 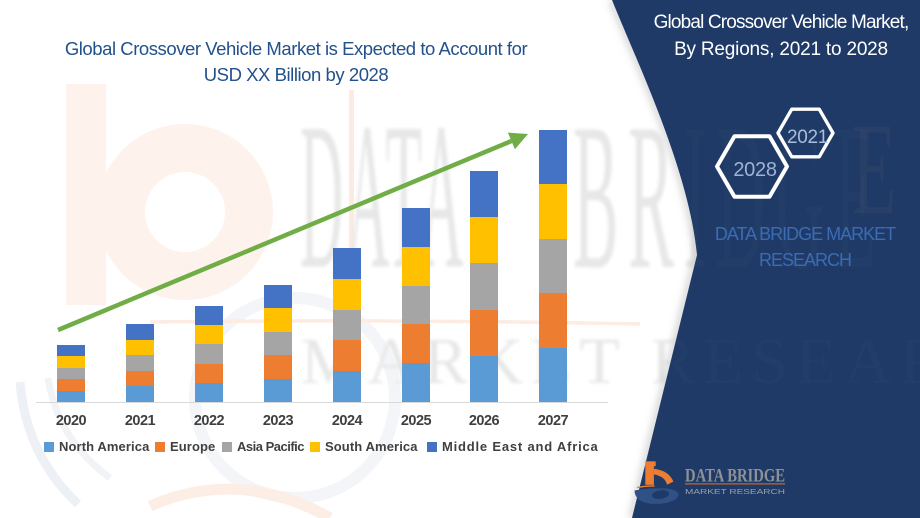 I want to click on svg-text: DATA BRIDGE, so click(x=735, y=476).